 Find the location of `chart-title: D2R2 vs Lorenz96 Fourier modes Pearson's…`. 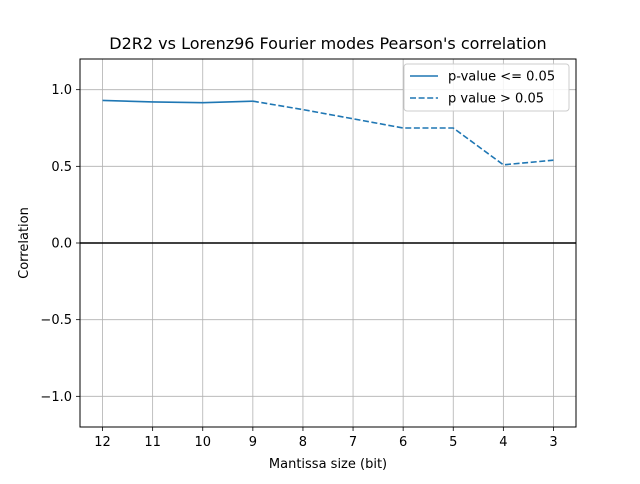

chart-title: D2R2 vs Lorenz96 Fourier modes Pearson's… is located at coordinates (327, 43).